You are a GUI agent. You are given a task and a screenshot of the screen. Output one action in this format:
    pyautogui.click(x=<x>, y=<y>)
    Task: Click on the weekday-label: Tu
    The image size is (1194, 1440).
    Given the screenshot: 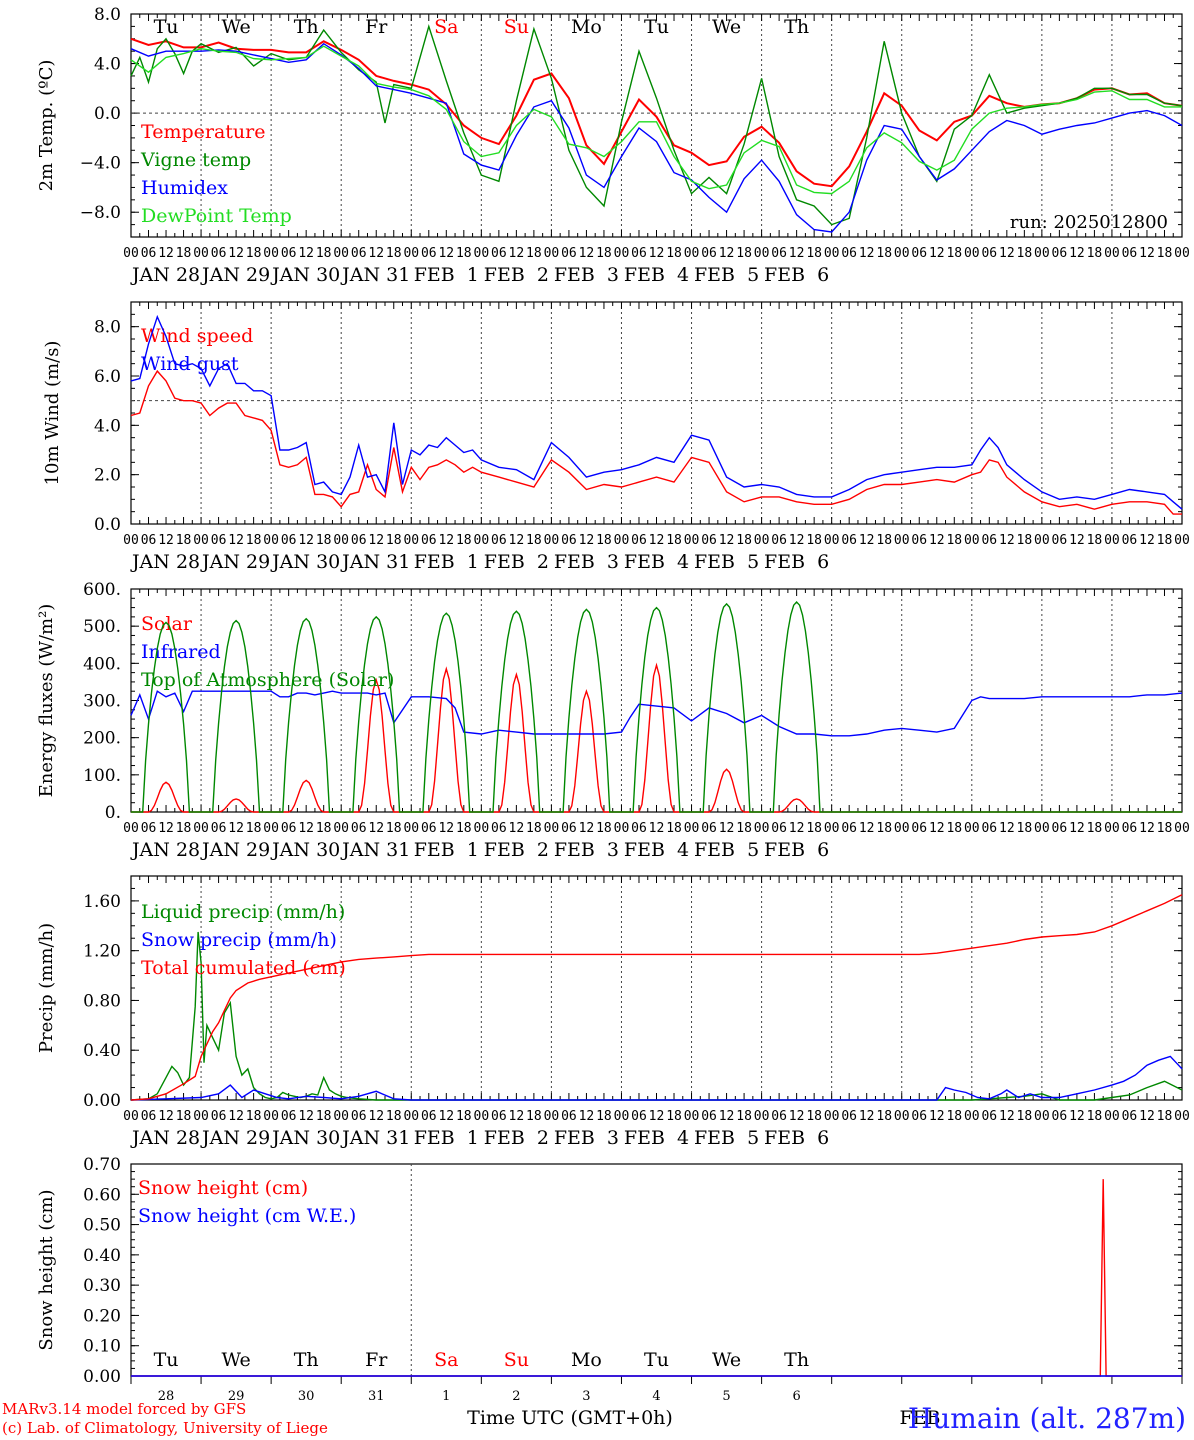 What is the action you would take?
    pyautogui.click(x=656, y=1360)
    